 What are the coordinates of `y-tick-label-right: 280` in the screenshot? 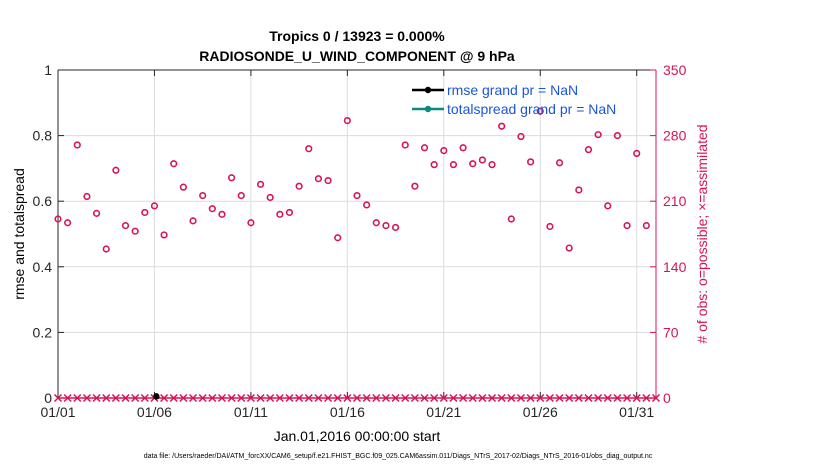 It's located at (675, 136).